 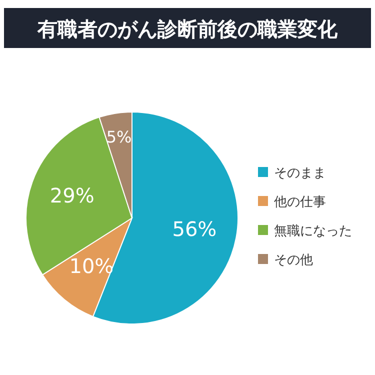 I want to click on data-label: 10%, so click(x=91, y=266).